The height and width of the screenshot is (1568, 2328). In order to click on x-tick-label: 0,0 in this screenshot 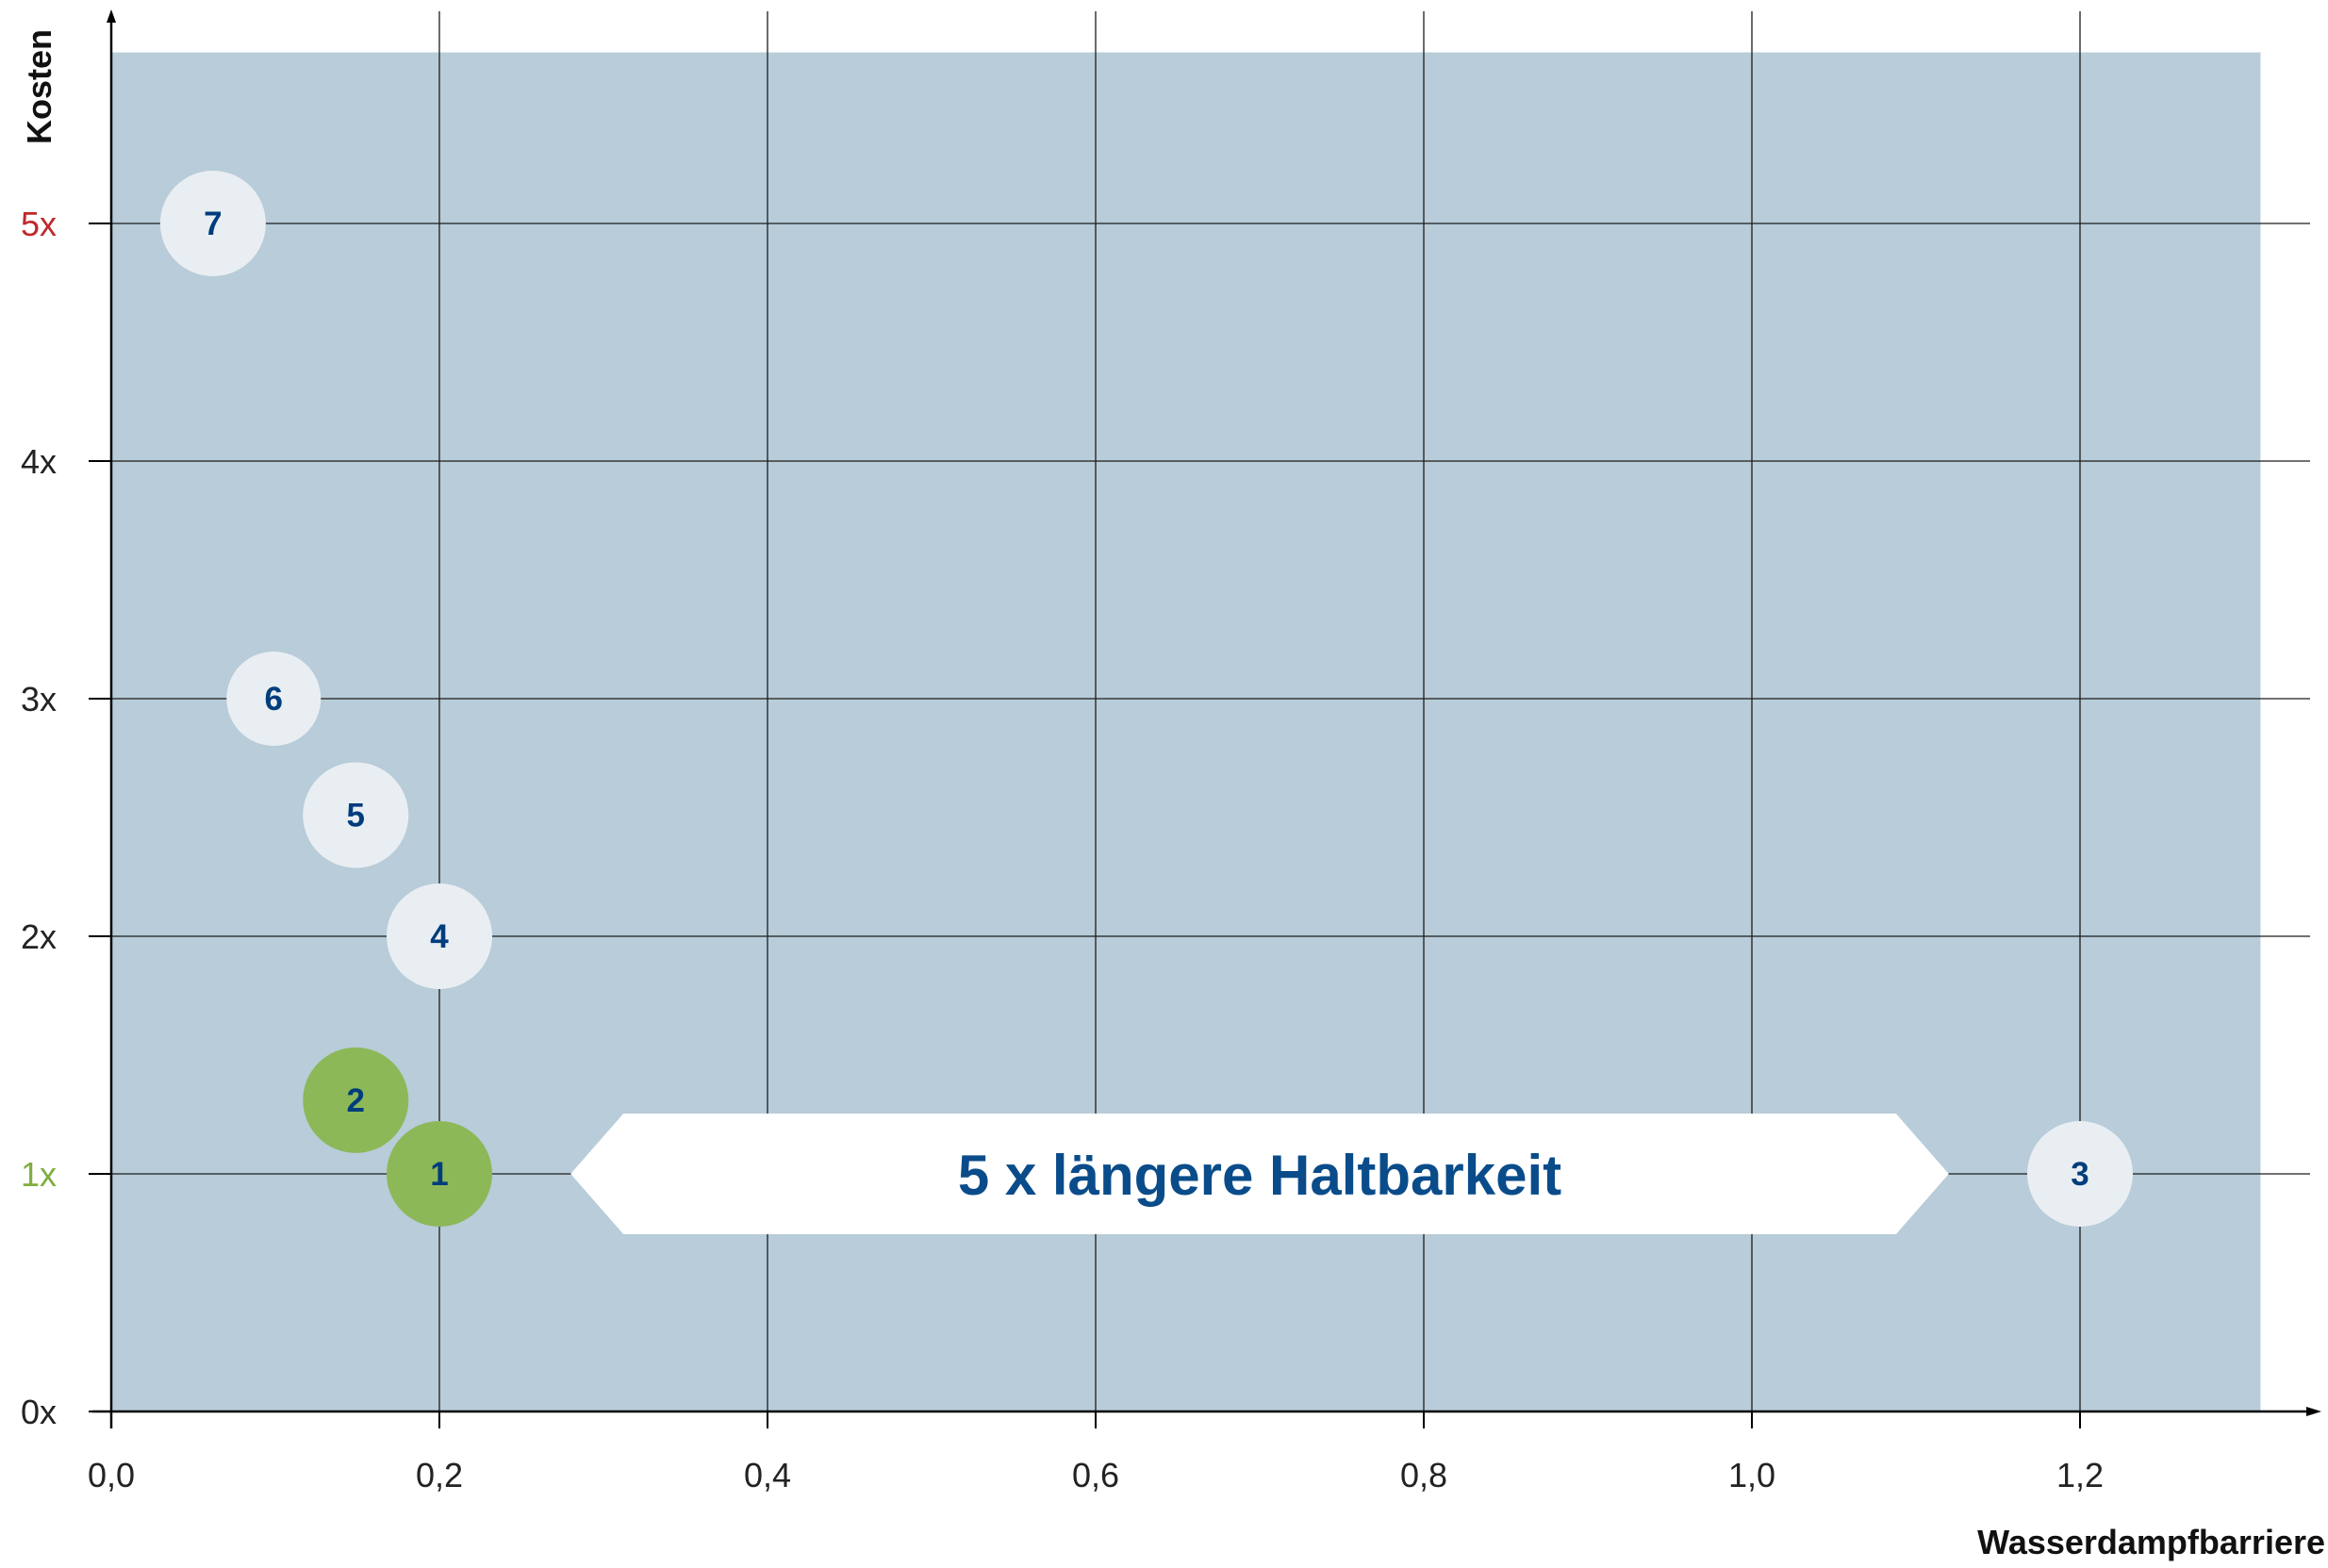, I will do `click(111, 1475)`.